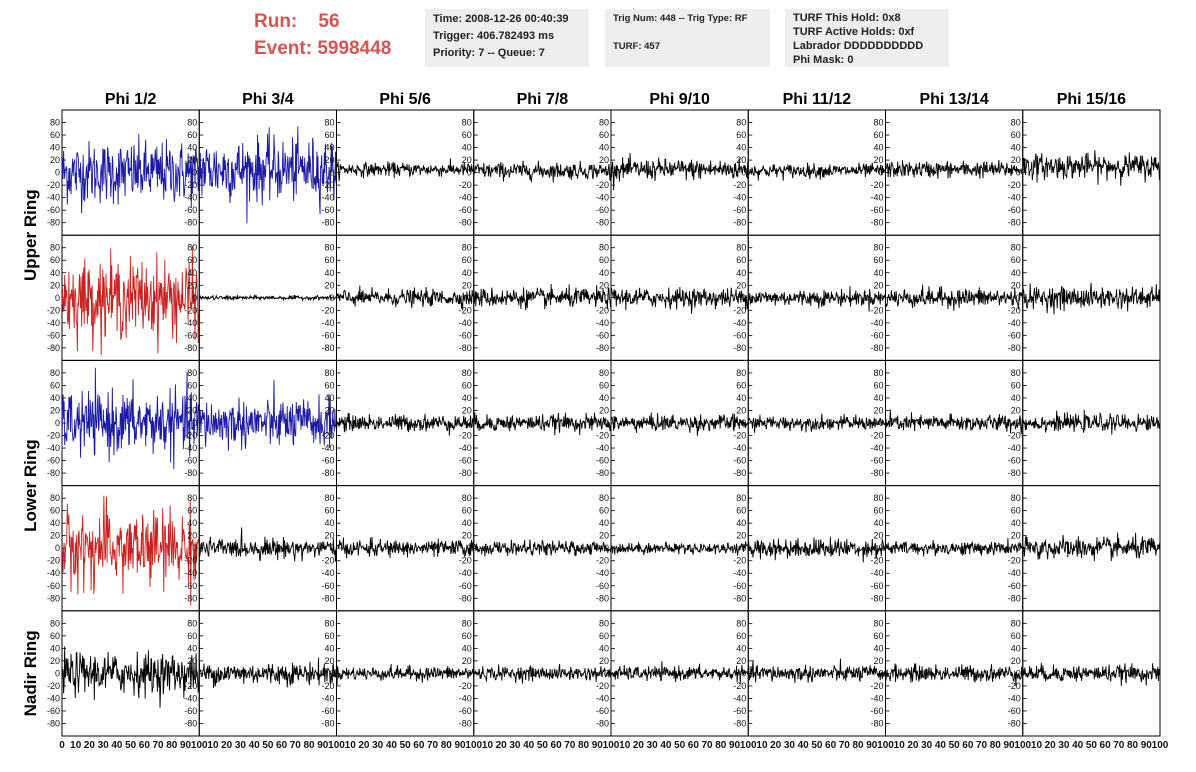  What do you see at coordinates (955, 745) in the screenshot?
I see `xtick-label-c7-50: 50` at bounding box center [955, 745].